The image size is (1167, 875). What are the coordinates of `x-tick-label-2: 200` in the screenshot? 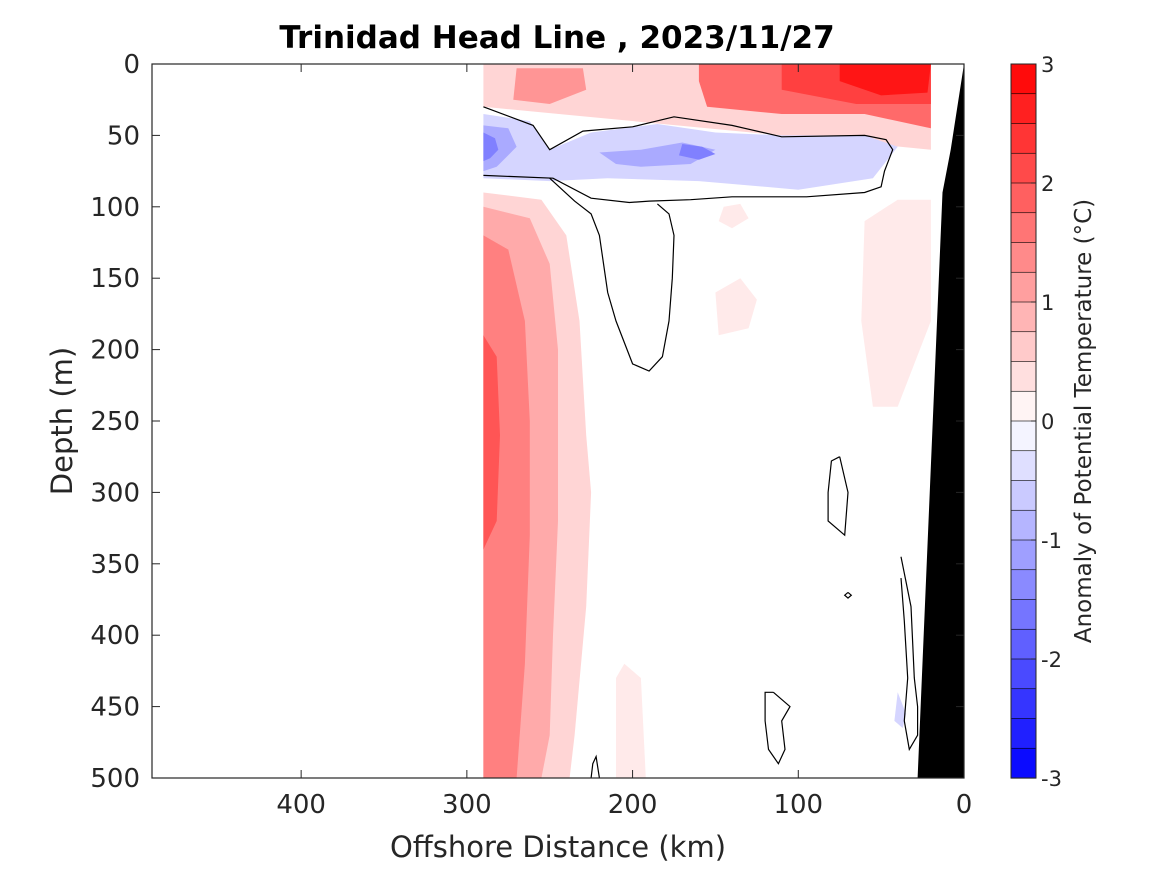 It's located at (633, 805).